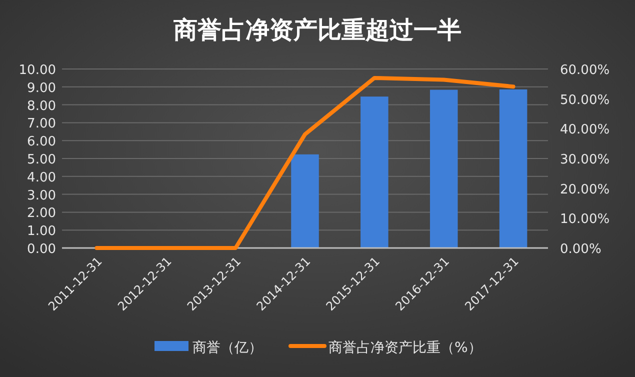 The height and width of the screenshot is (377, 635). What do you see at coordinates (41, 88) in the screenshot?
I see `y-tick-label: 9.00` at bounding box center [41, 88].